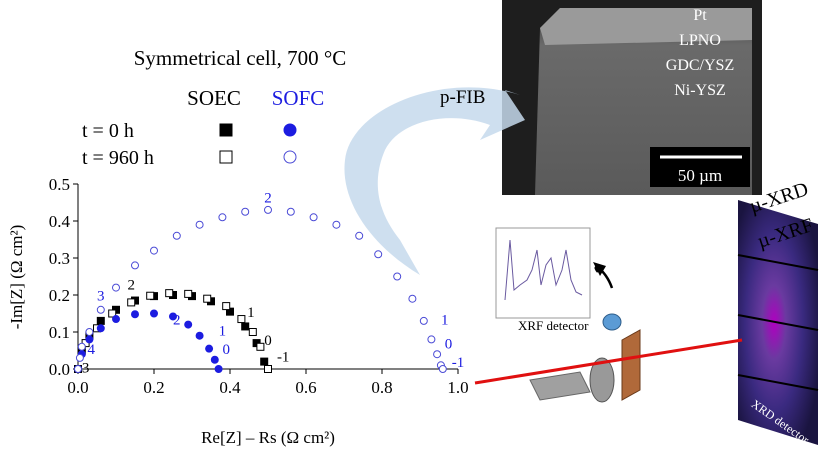  Describe the element at coordinates (700, 90) in the screenshot. I see `layer-label: Ni-YSZ` at that location.